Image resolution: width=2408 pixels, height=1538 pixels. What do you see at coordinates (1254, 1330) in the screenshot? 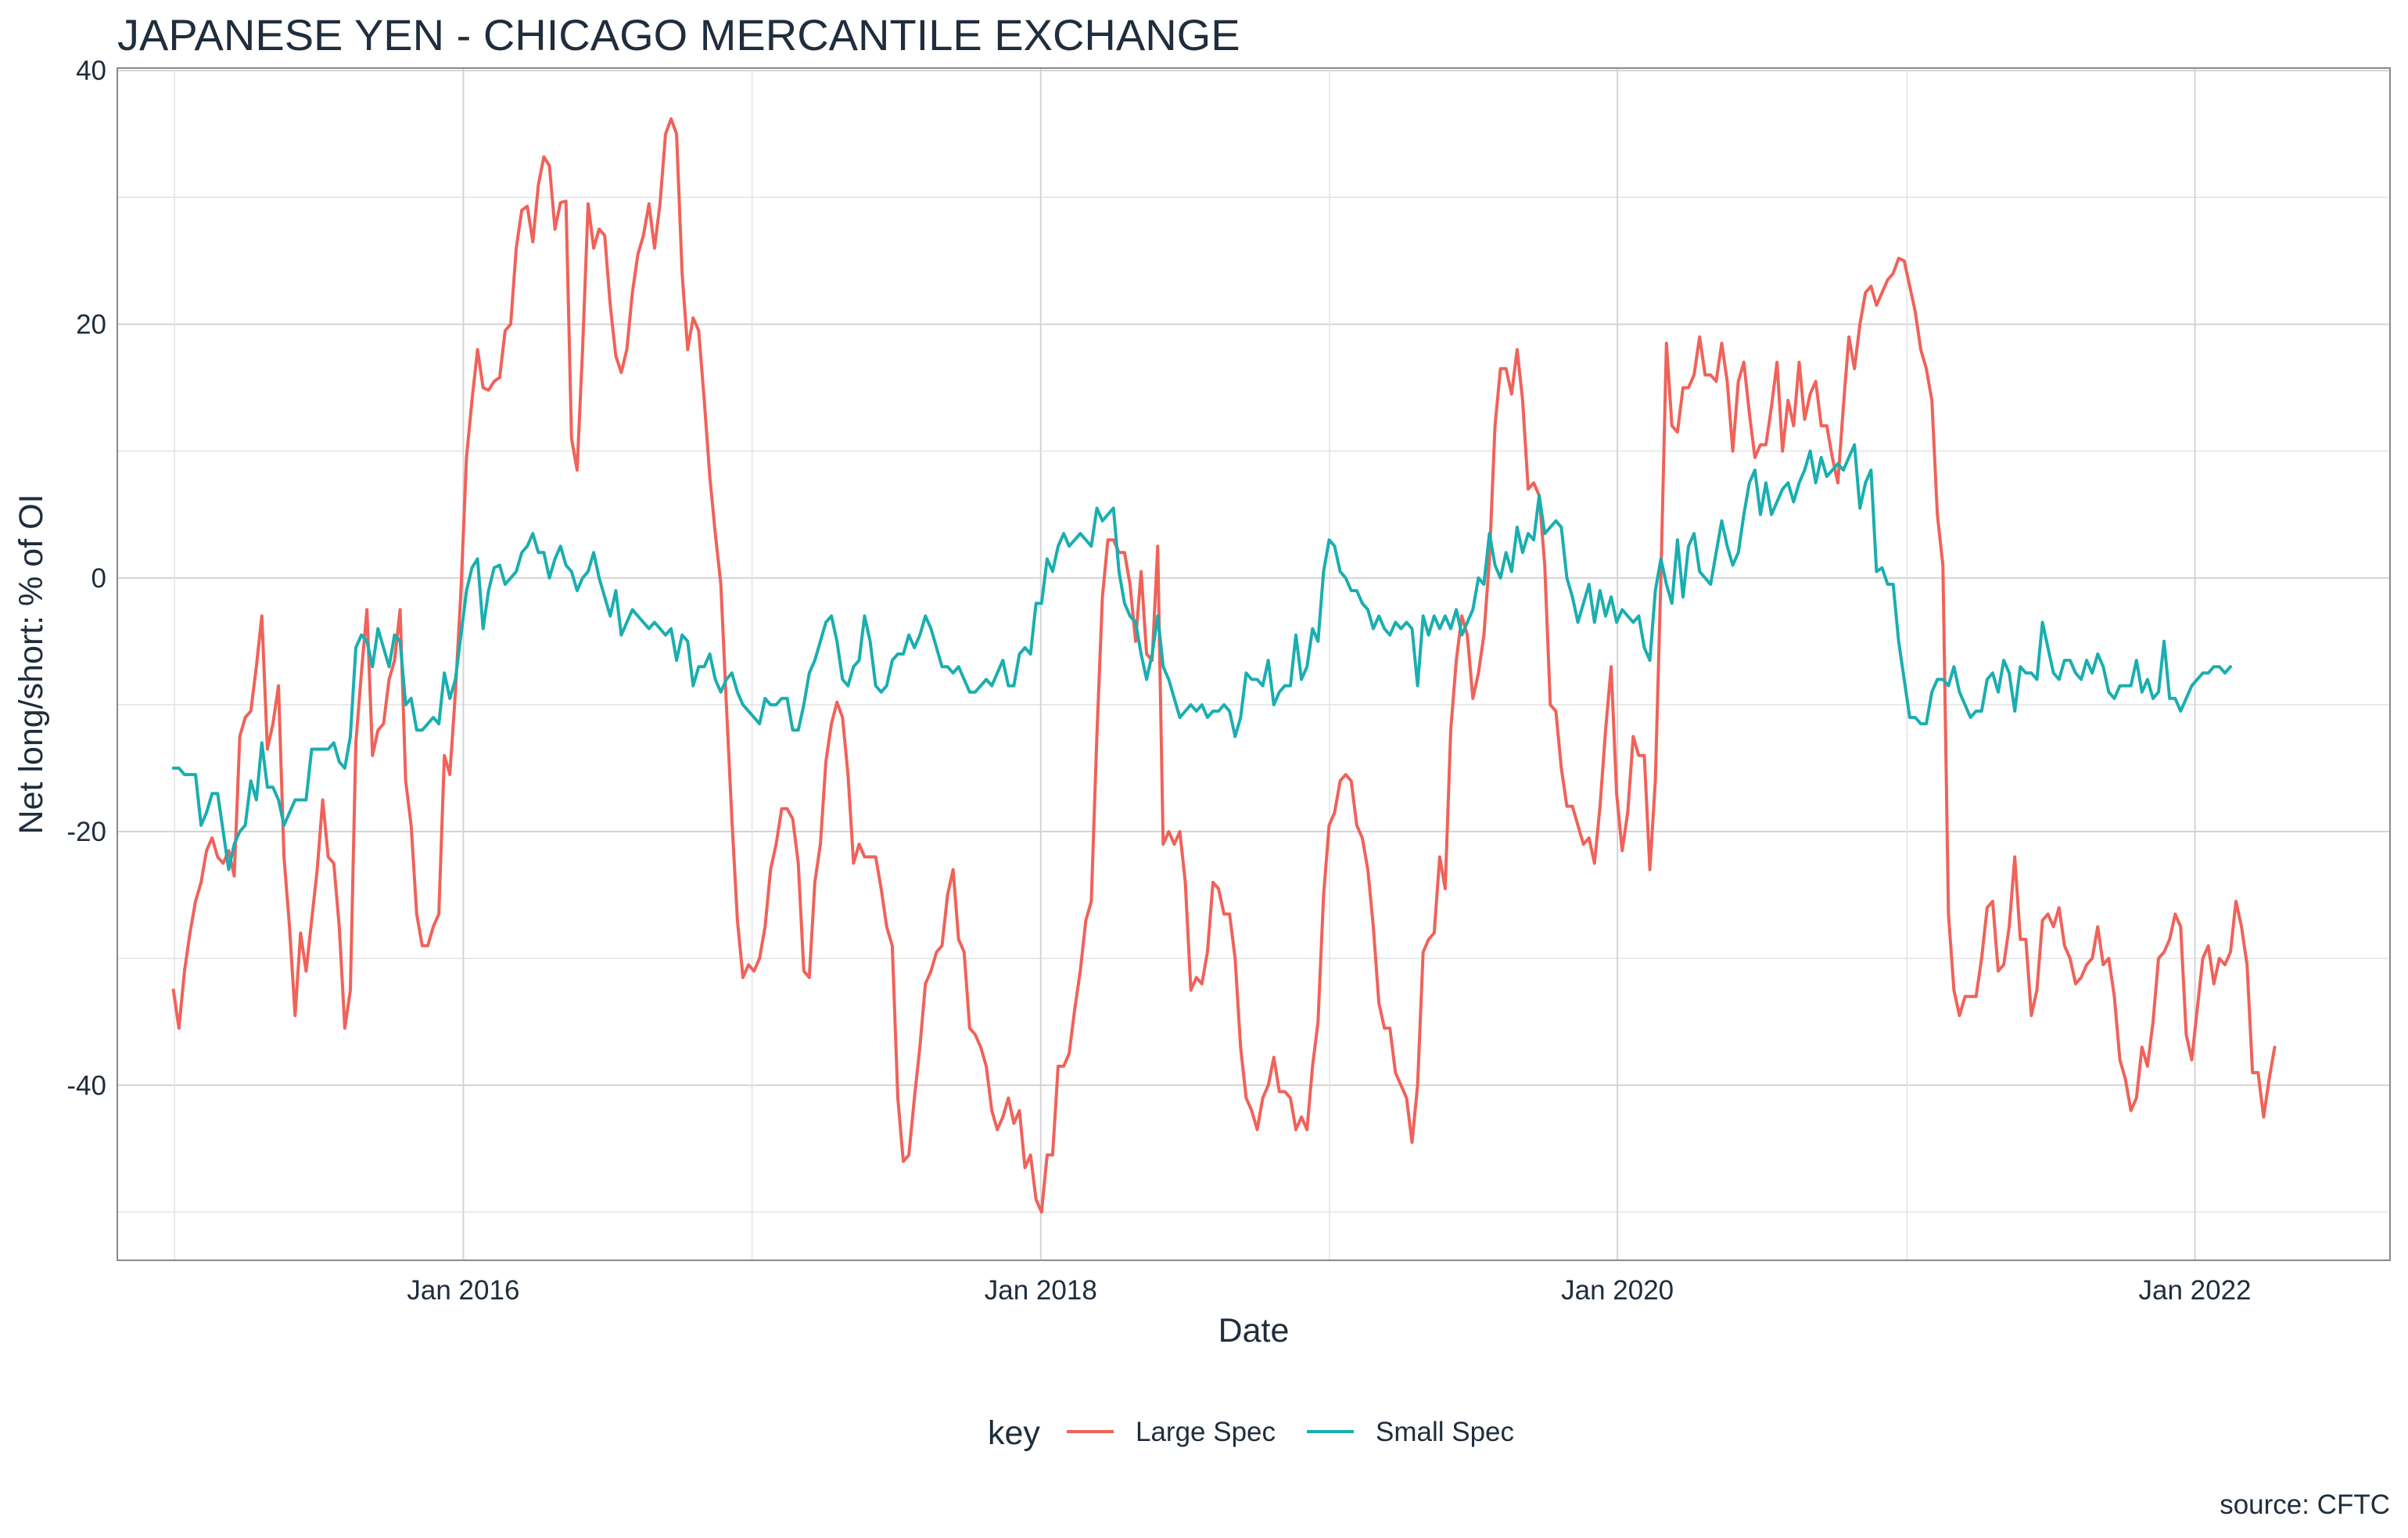
I see `x-axis-title: Date` at bounding box center [1254, 1330].